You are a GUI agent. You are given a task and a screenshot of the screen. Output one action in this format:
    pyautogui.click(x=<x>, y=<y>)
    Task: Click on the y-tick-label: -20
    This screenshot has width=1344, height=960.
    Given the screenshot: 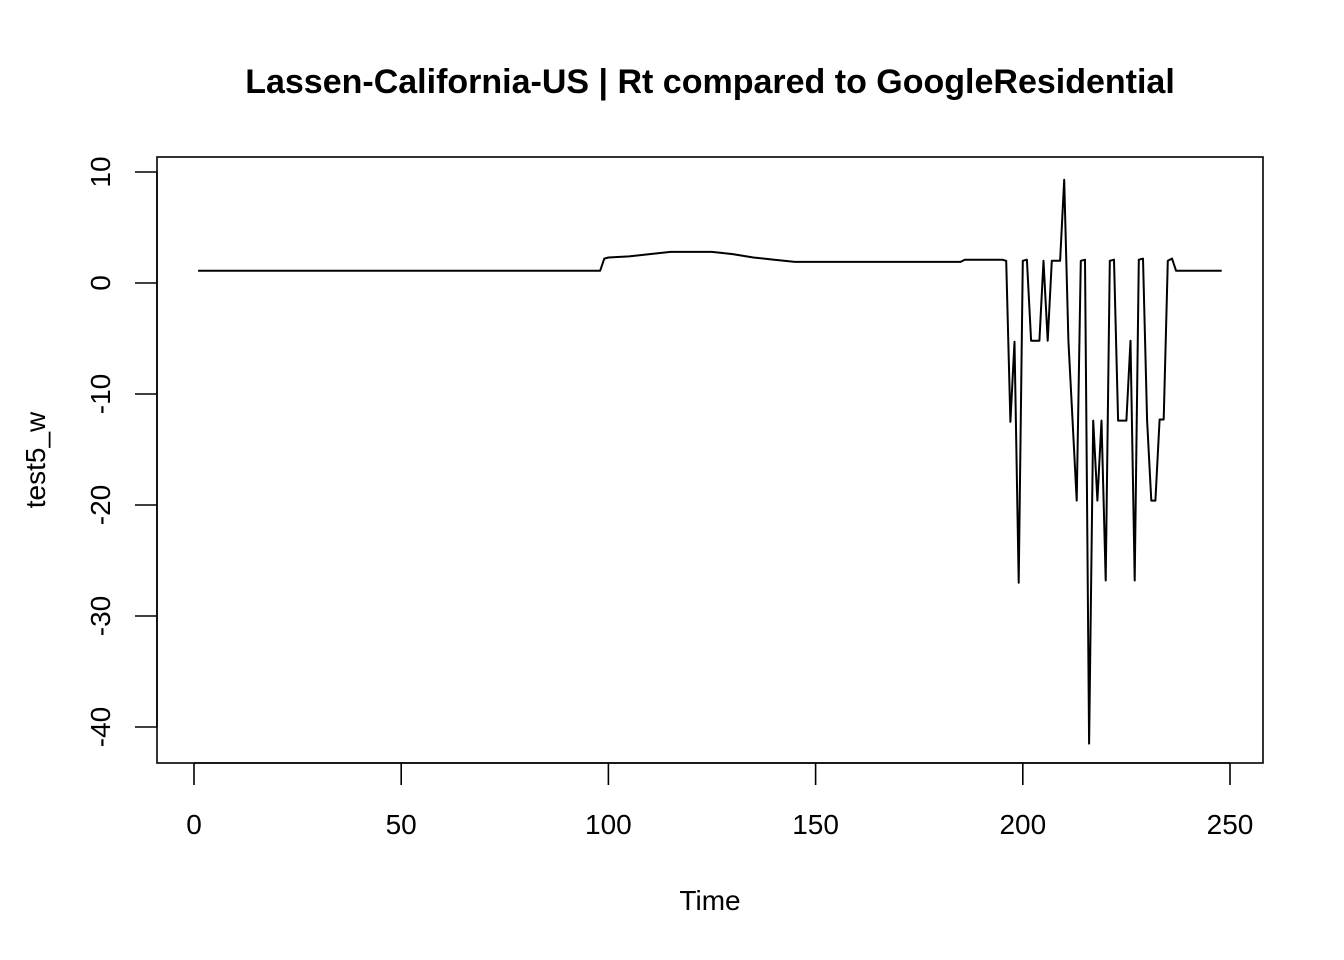 What is the action you would take?
    pyautogui.click(x=100, y=505)
    